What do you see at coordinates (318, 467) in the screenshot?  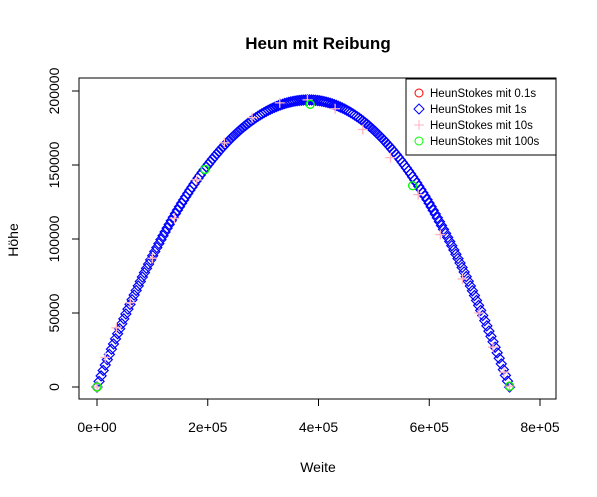 I see `x-axis-label: Weite` at bounding box center [318, 467].